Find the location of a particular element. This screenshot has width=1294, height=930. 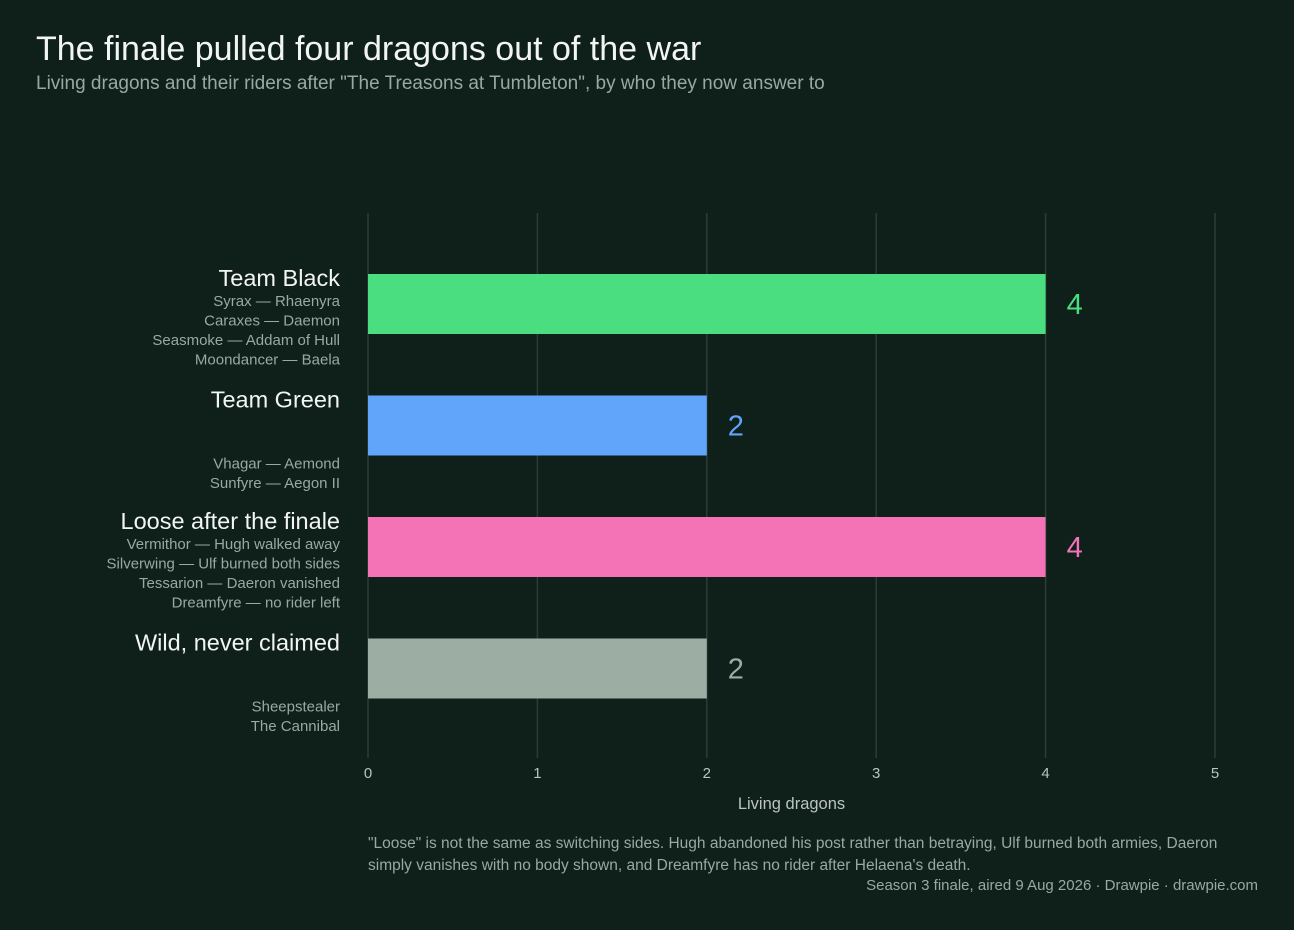

x-tick-label: 3 is located at coordinates (876, 773).